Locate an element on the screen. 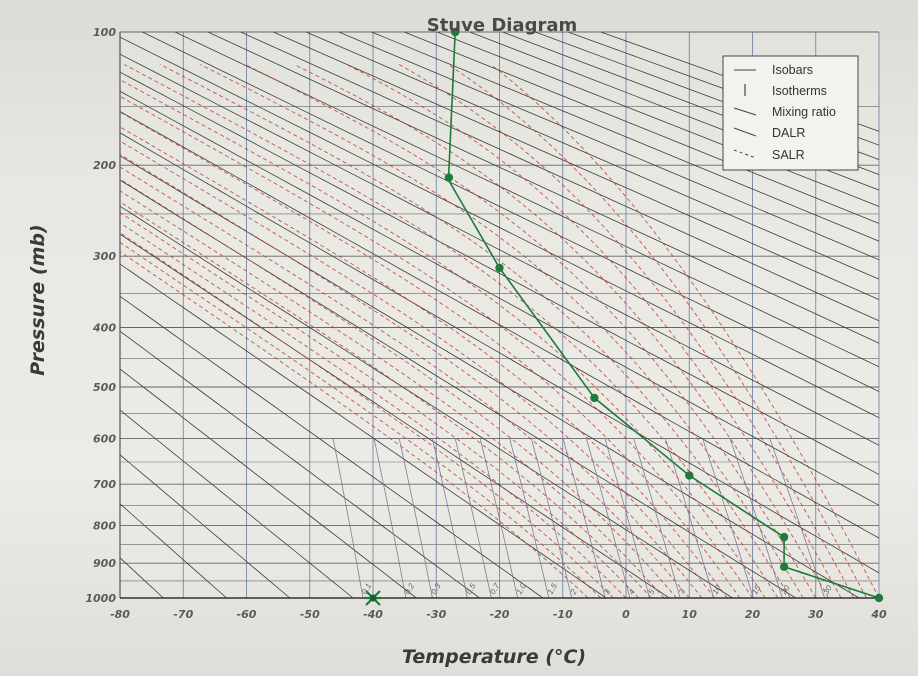 The width and height of the screenshot is (918, 676). legend-label-isobars: Isobars is located at coordinates (792, 70).